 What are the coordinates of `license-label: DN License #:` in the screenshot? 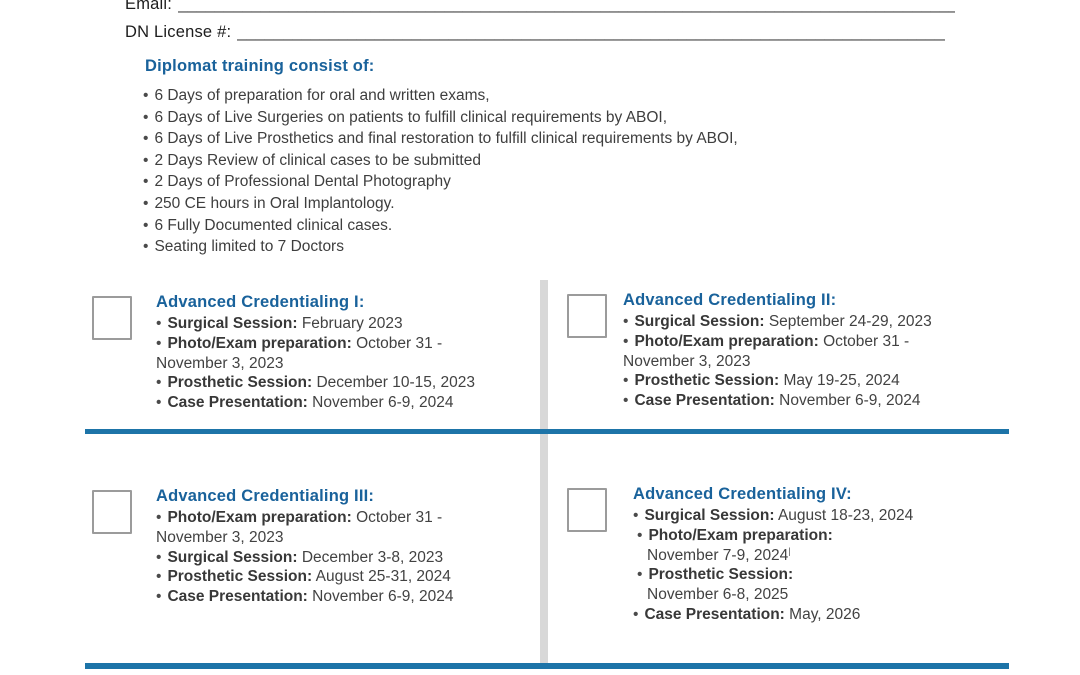 It's located at (178, 32).